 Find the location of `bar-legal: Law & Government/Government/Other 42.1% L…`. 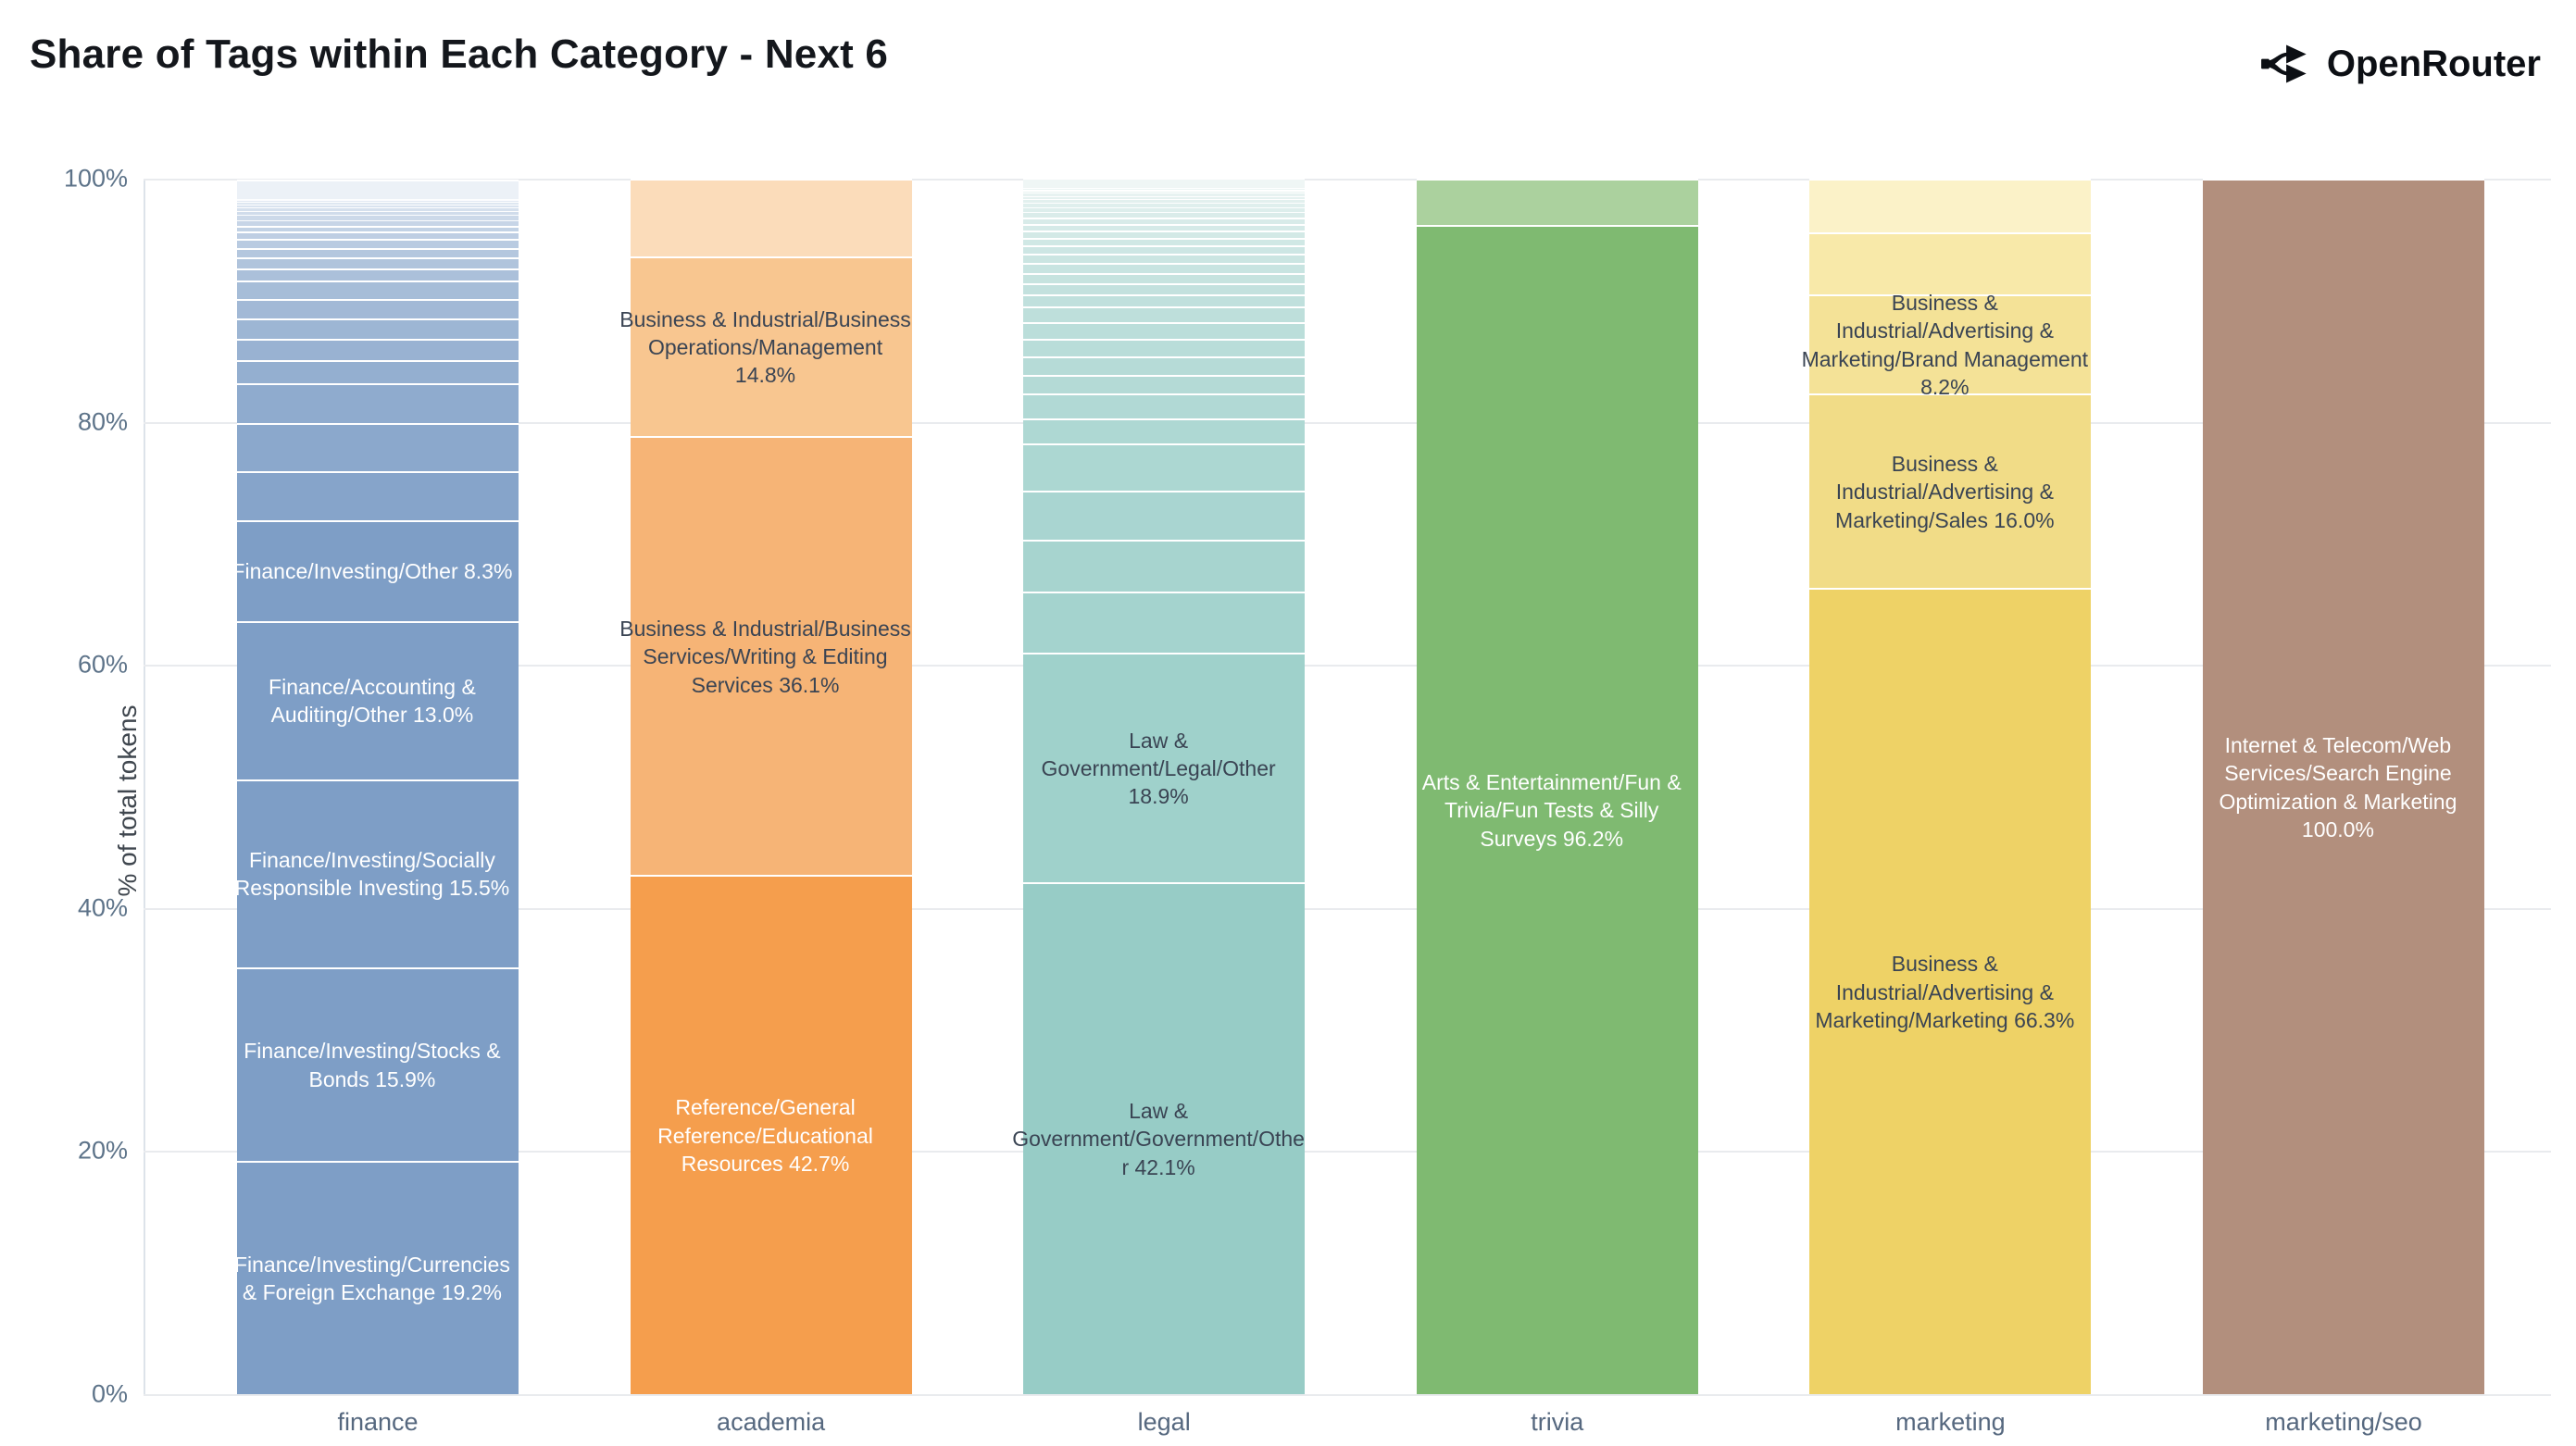

bar-legal: Law & Government/Government/Other 42.1% L… is located at coordinates (1159, 786).